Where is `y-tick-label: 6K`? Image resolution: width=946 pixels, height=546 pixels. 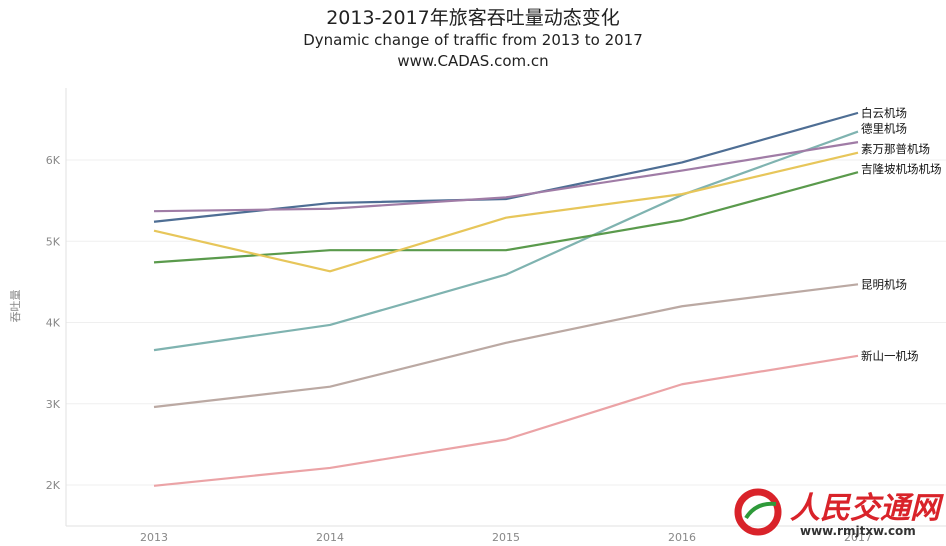
y-tick-label: 6K is located at coordinates (53, 160).